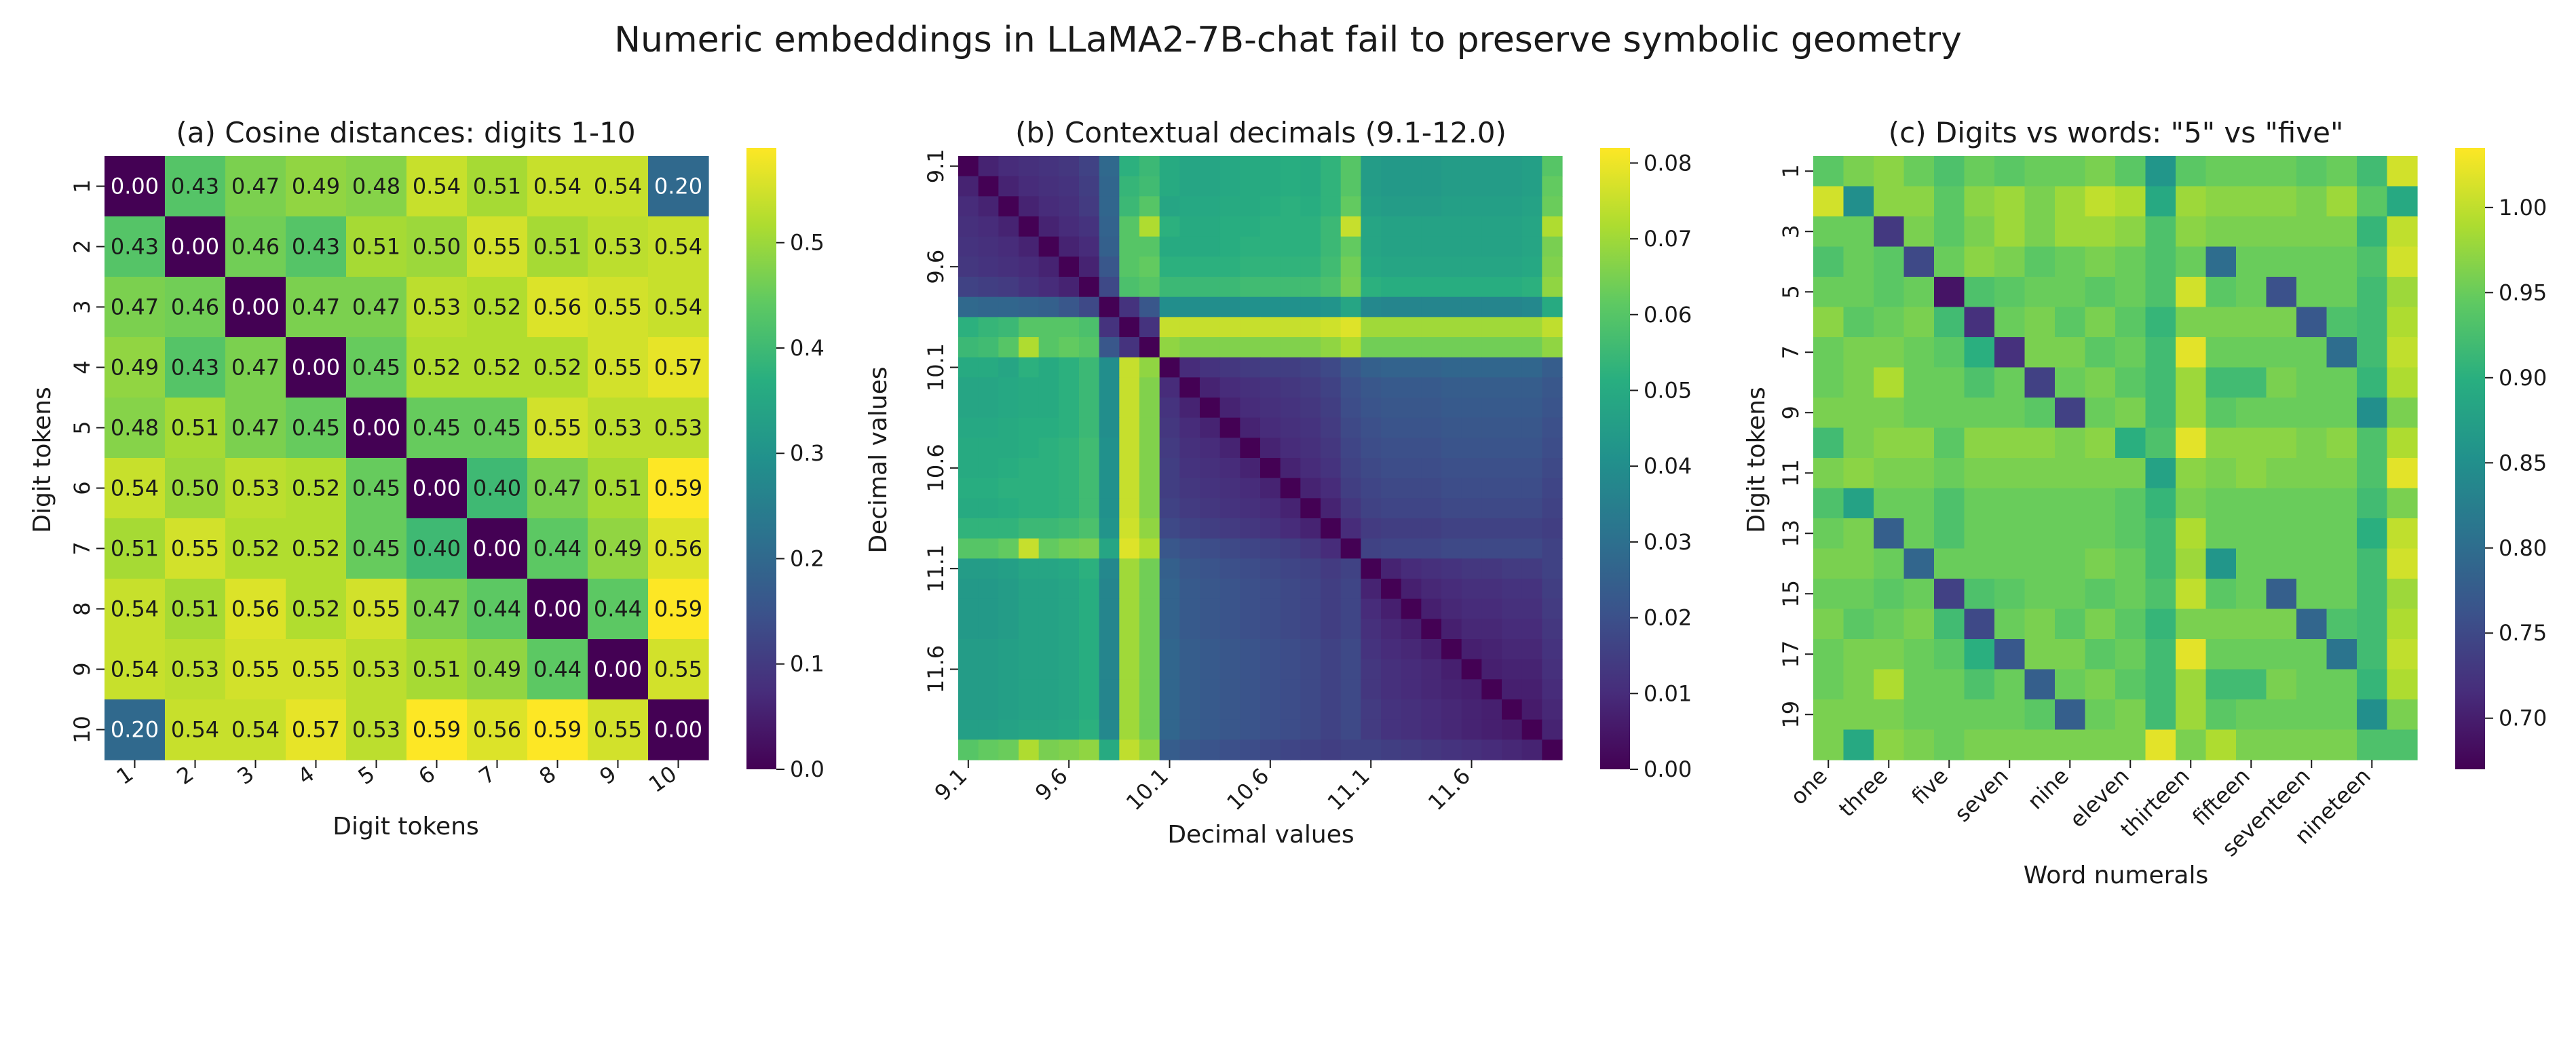  What do you see at coordinates (936, 569) in the screenshot?
I see `y-tick-label: 11.1` at bounding box center [936, 569].